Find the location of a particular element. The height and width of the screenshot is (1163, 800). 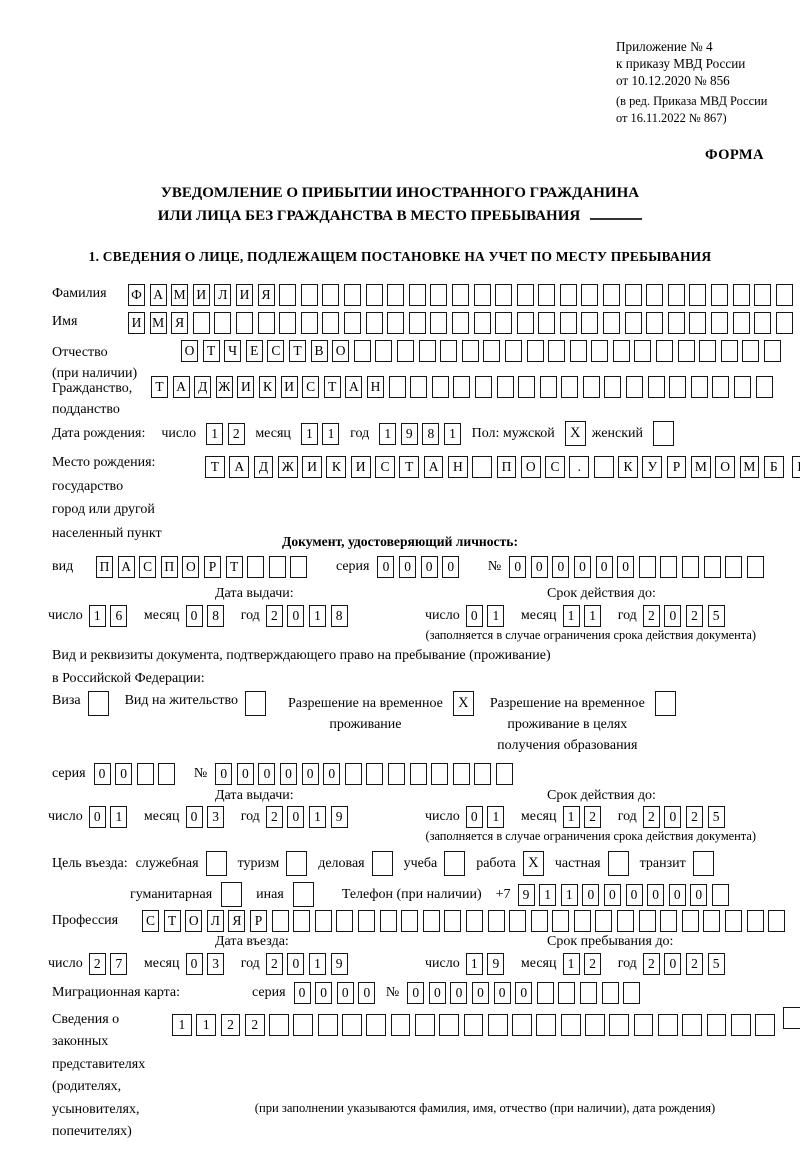

purpose-study: учеба is located at coordinates (435, 863).